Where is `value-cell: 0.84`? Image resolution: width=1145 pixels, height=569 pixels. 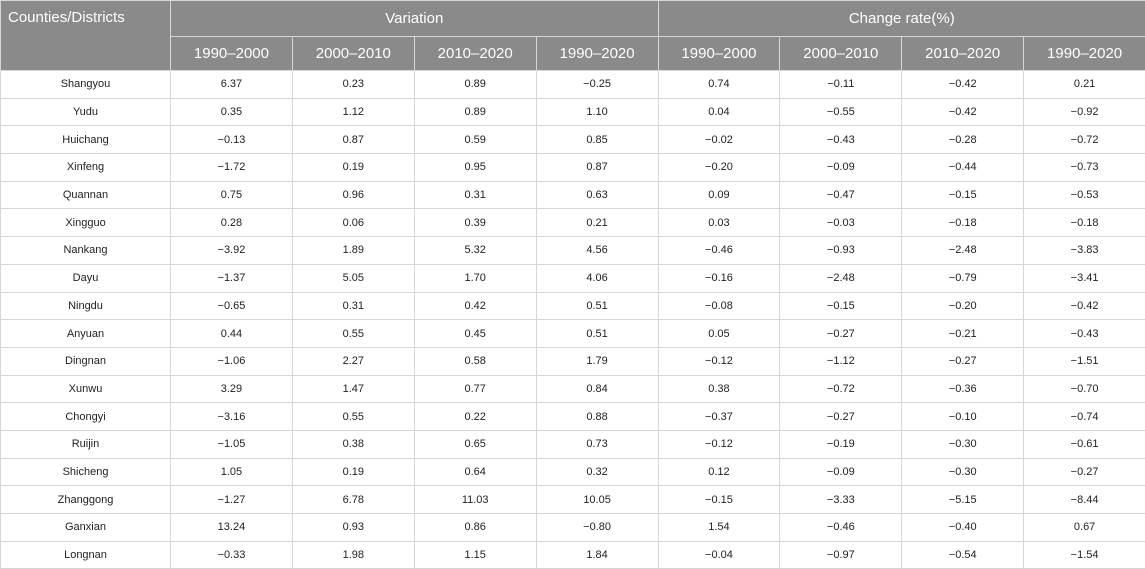 value-cell: 0.84 is located at coordinates (597, 389).